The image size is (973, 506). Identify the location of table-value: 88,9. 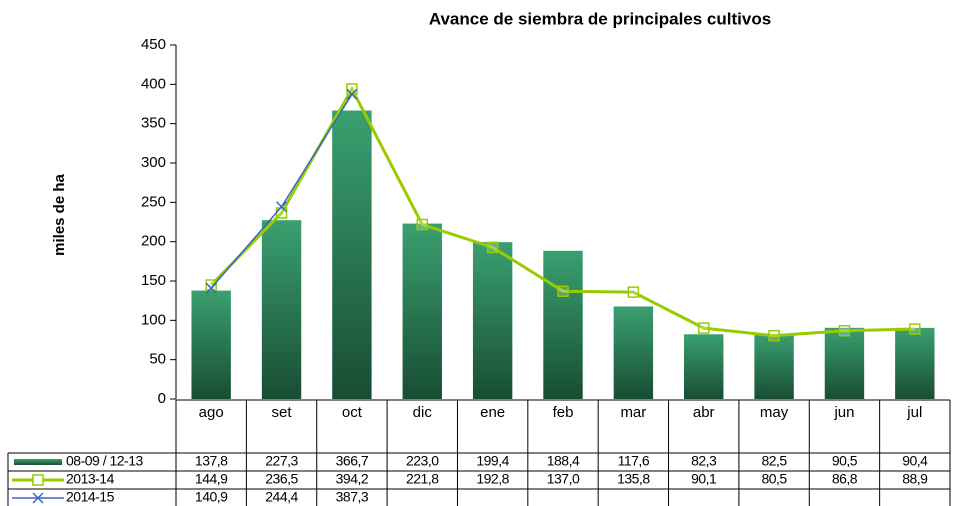
(915, 479).